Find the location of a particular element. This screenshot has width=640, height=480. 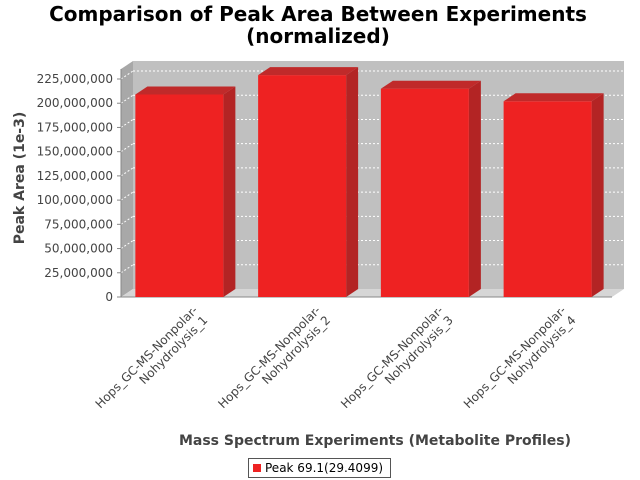

legend-box is located at coordinates (319, 468).